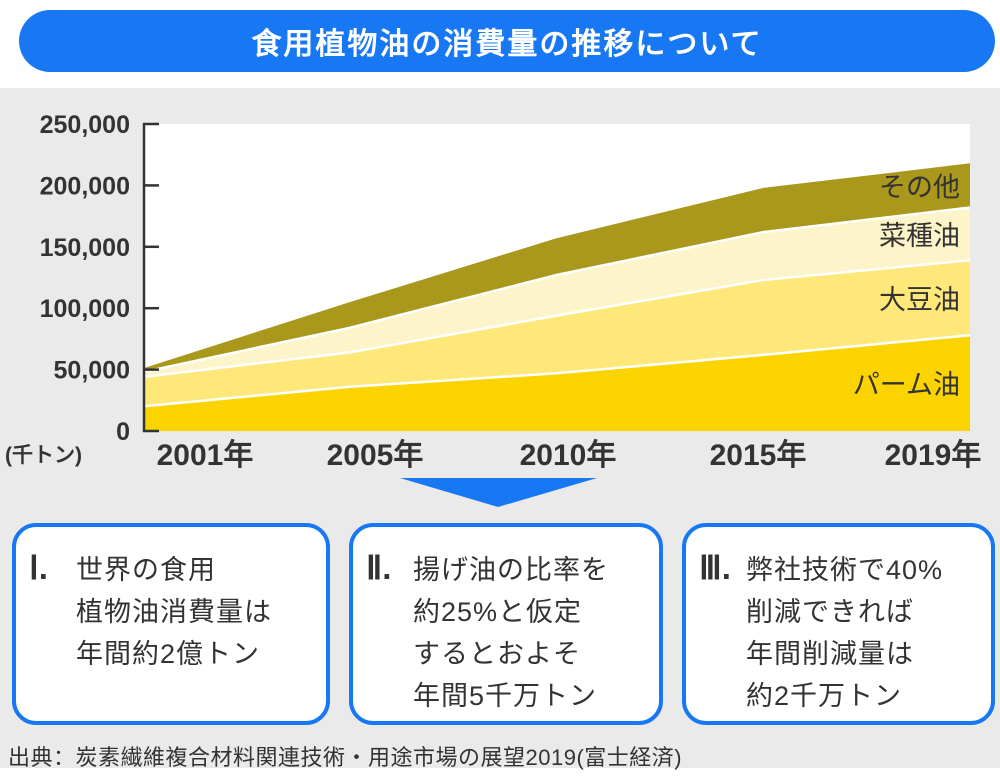  I want to click on area-パーム油, so click(556, 383).